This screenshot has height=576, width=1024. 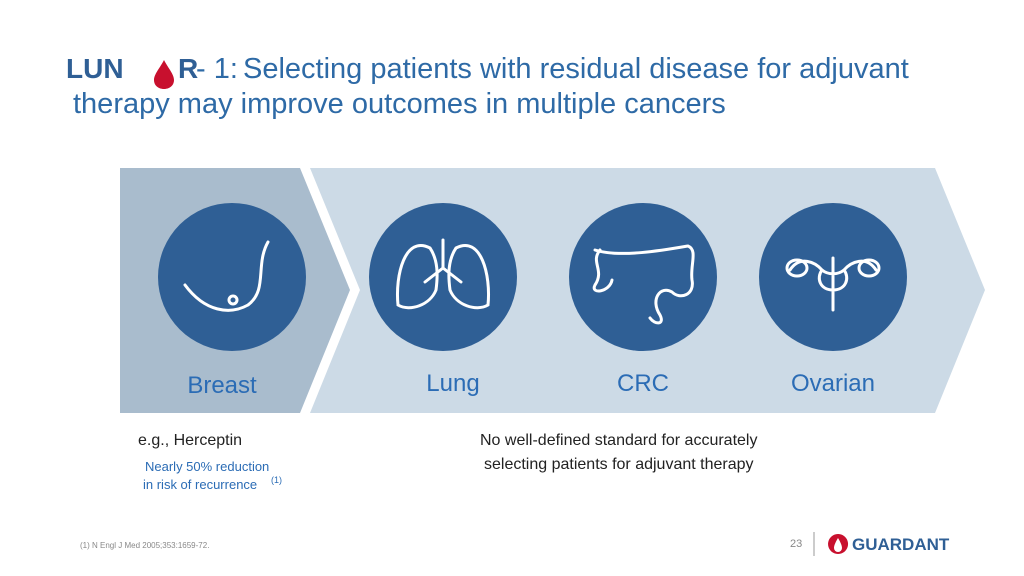 I want to click on logo-text: LUN, so click(x=95, y=68).